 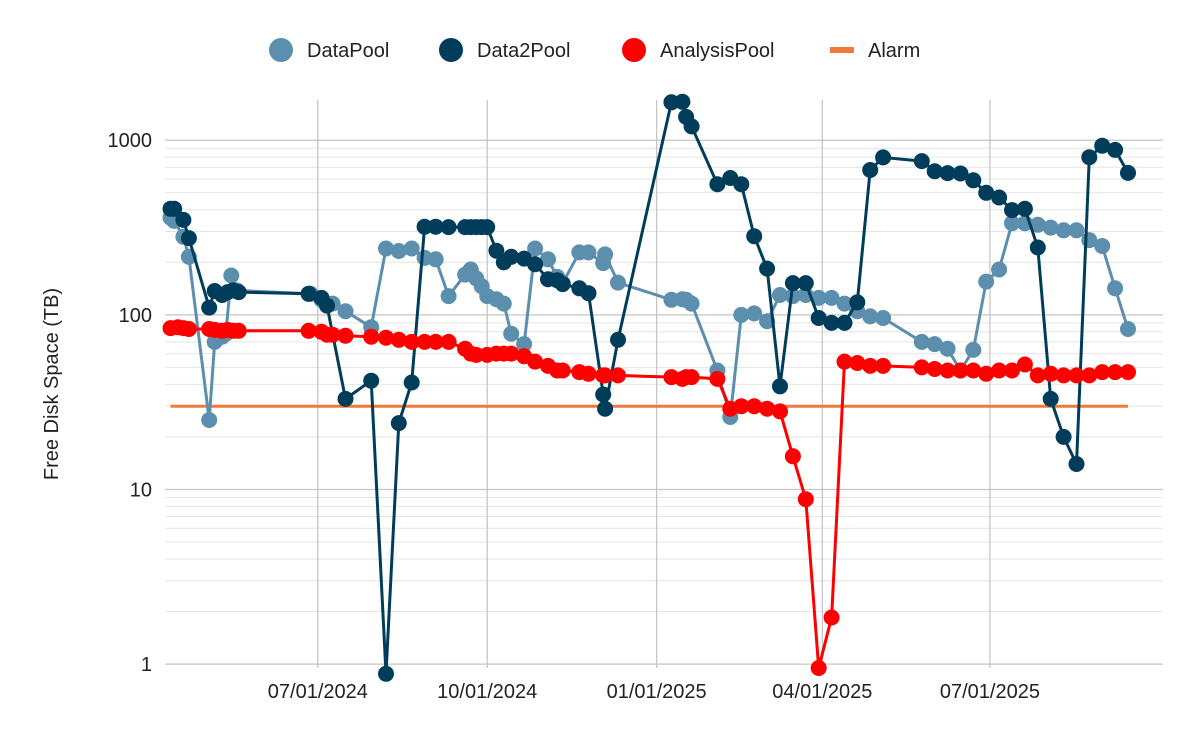 I want to click on legend-item-analysispool: AnalysisPool, so click(x=698, y=50).